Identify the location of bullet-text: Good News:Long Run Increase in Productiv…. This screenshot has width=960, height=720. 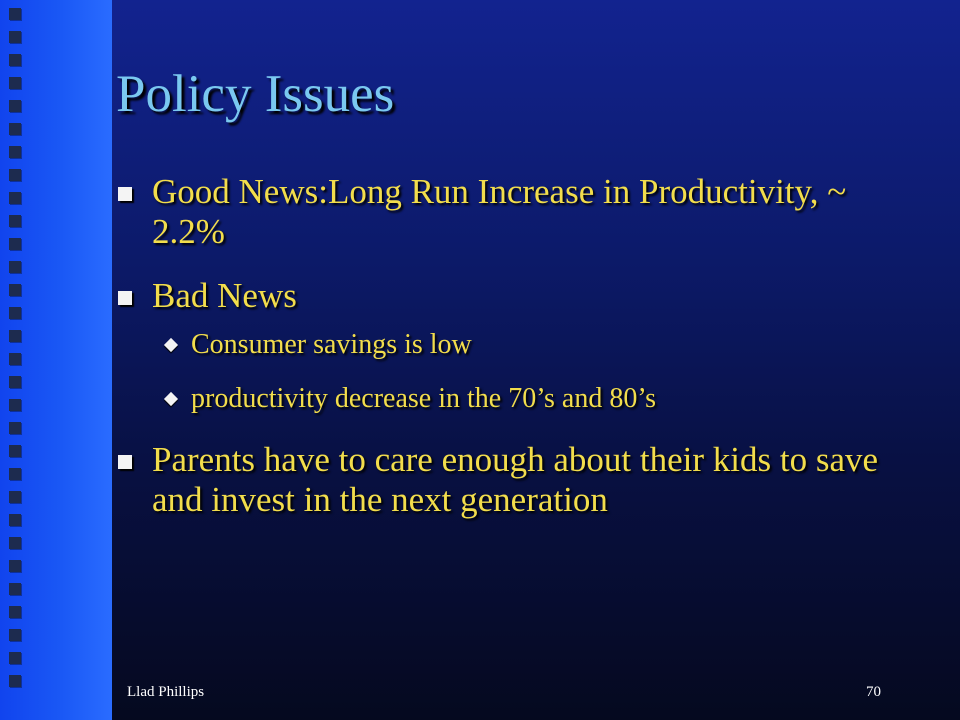
(499, 211).